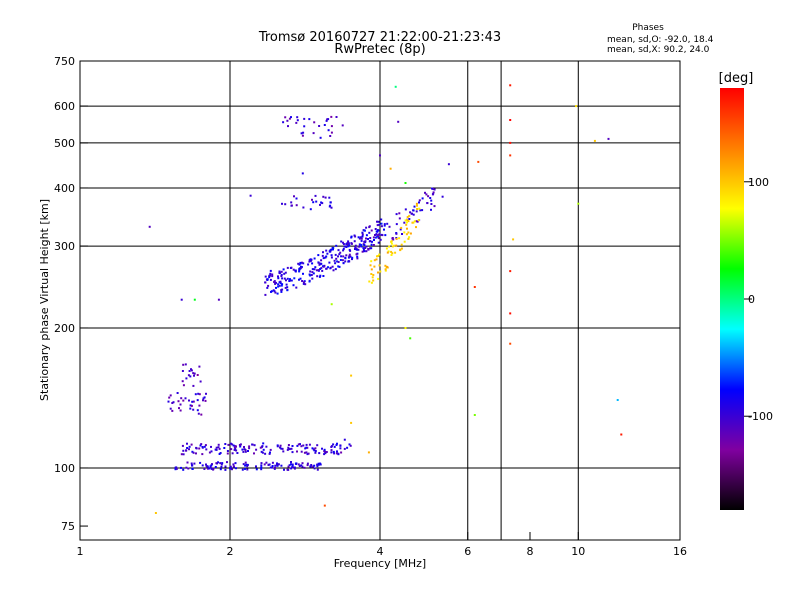 The width and height of the screenshot is (800, 600). Describe the element at coordinates (64, 246) in the screenshot. I see `y-tick-label: 300` at that location.